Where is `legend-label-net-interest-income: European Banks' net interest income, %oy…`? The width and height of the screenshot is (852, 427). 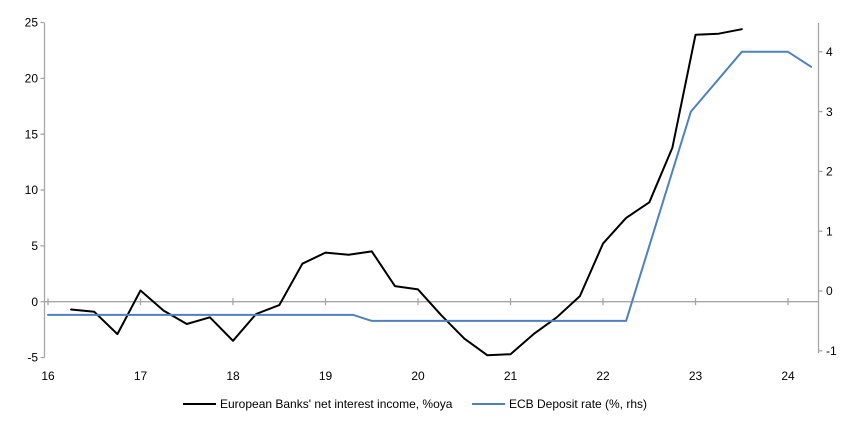 legend-label-net-interest-income: European Banks' net interest income, %oy… is located at coordinates (336, 404).